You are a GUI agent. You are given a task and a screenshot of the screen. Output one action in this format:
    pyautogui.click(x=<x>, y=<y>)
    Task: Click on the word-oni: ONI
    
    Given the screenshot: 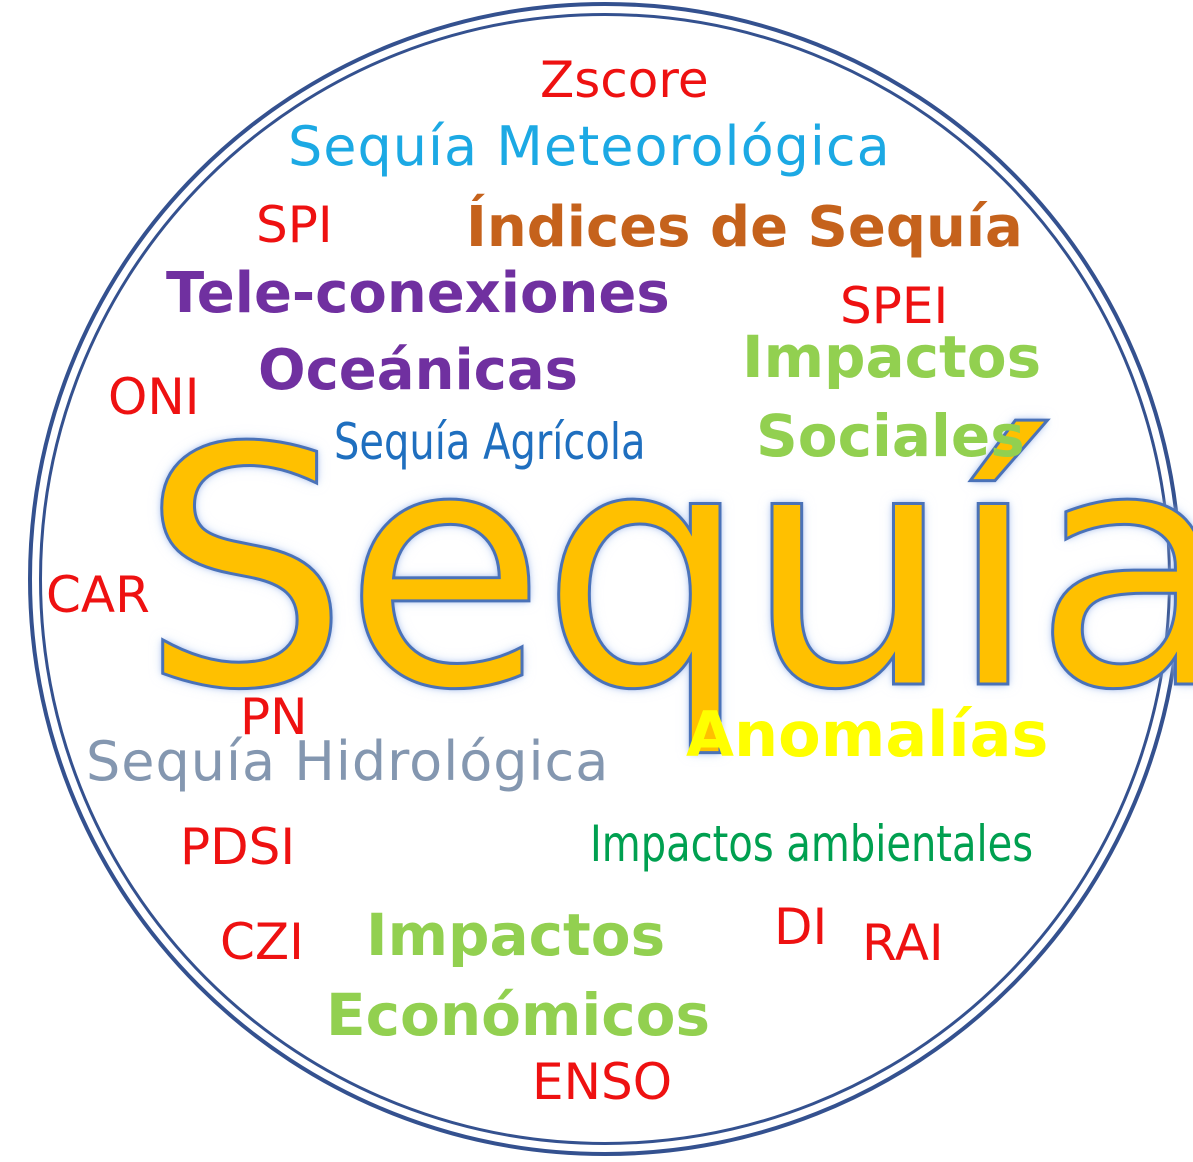 What is the action you would take?
    pyautogui.click(x=154, y=397)
    